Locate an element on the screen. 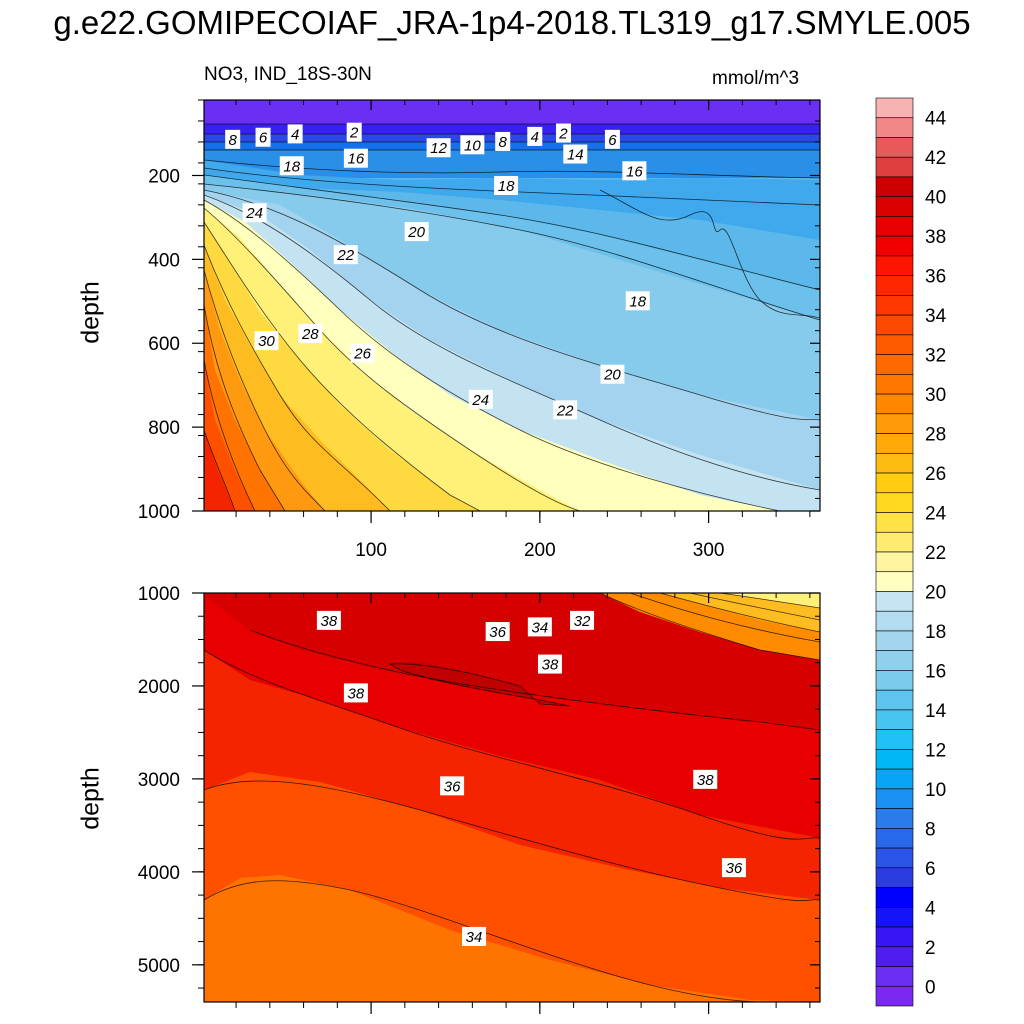  upper-y-tick-label: 200 is located at coordinates (164, 176).